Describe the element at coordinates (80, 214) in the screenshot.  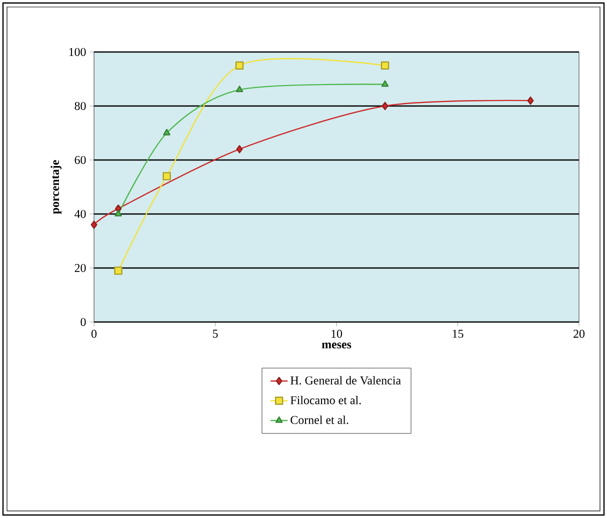
I see `y-tick-label: 40` at that location.